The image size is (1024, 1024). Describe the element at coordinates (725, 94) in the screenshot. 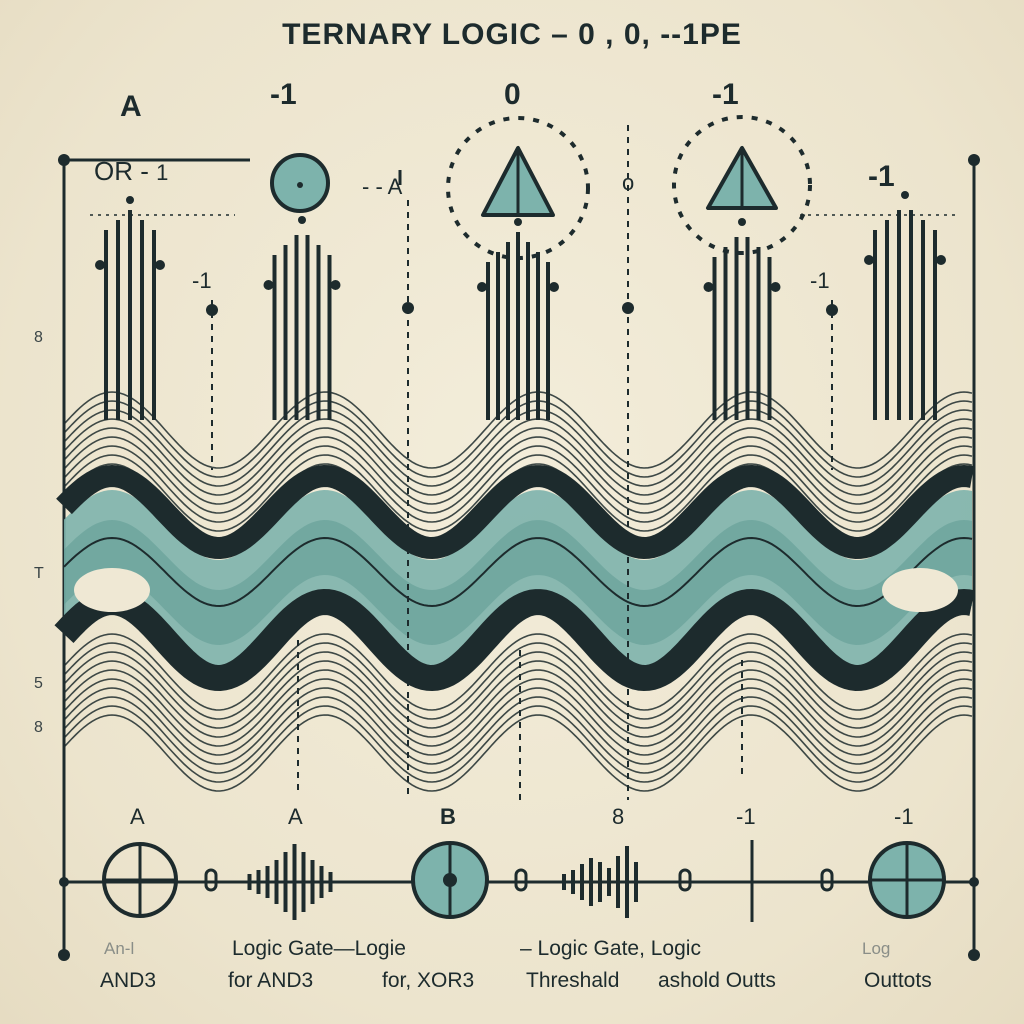

I see `label-neg1-top-right: -1` at that location.